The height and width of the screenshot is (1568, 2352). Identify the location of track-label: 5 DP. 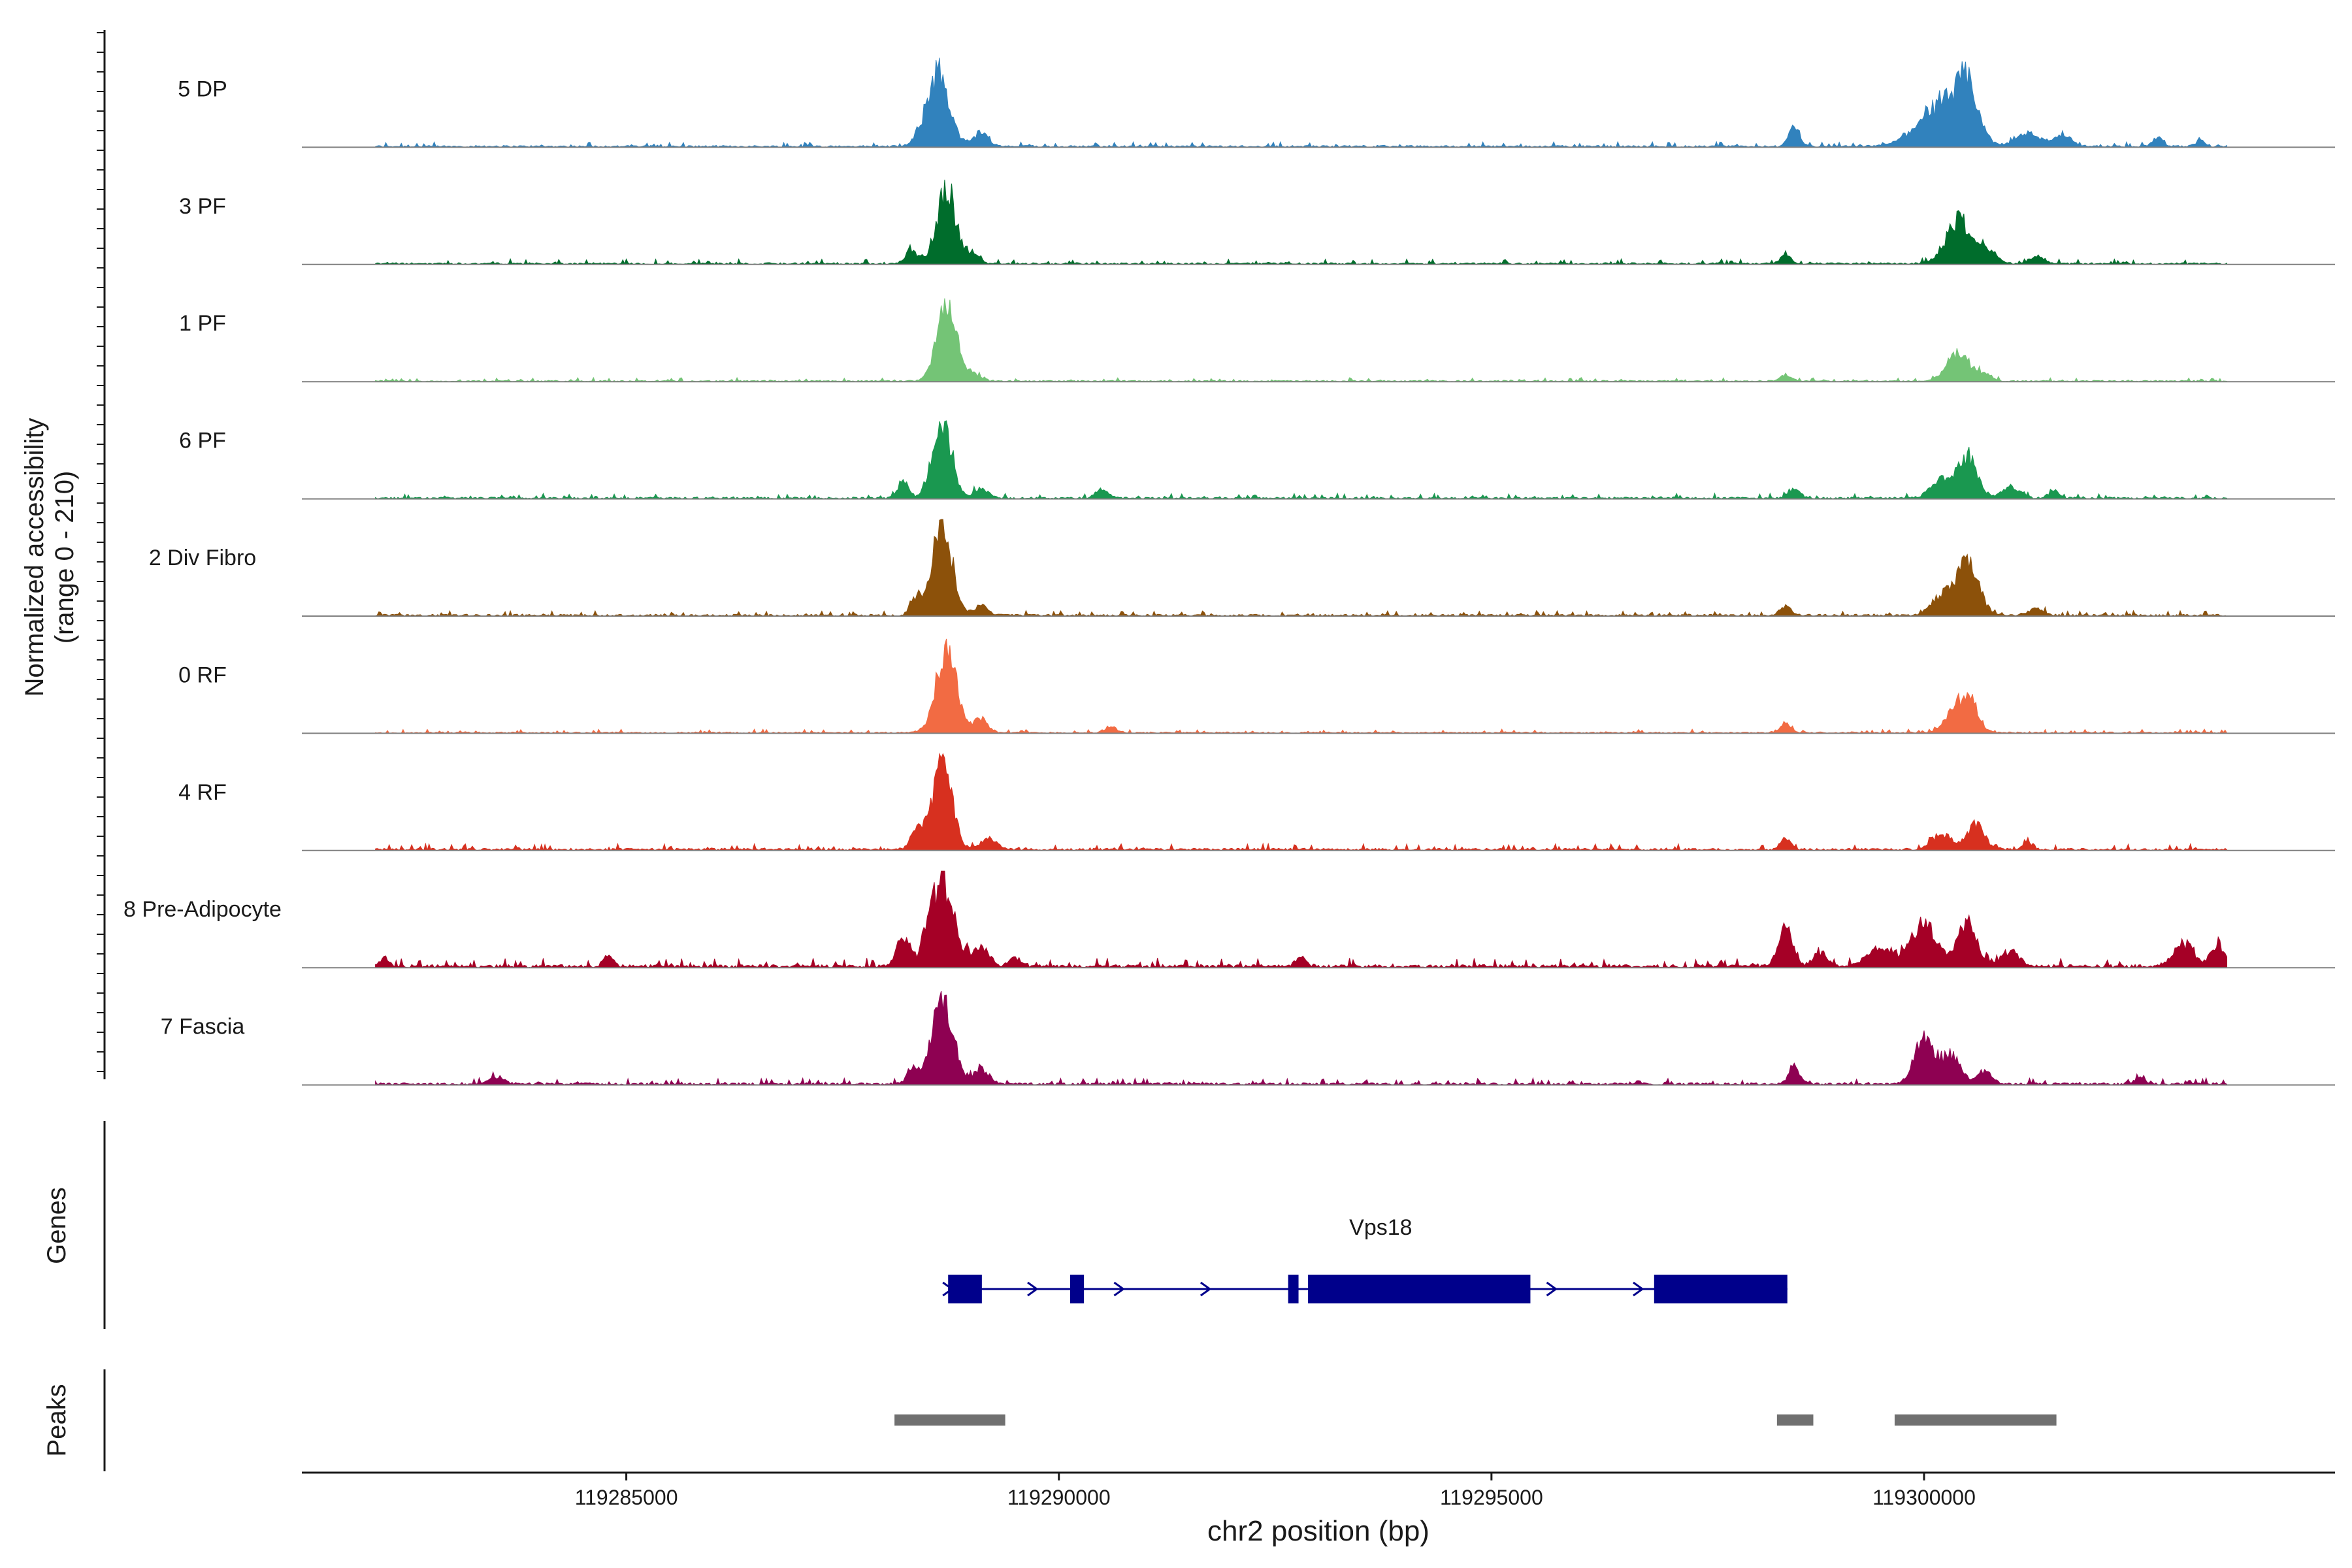
(202, 88).